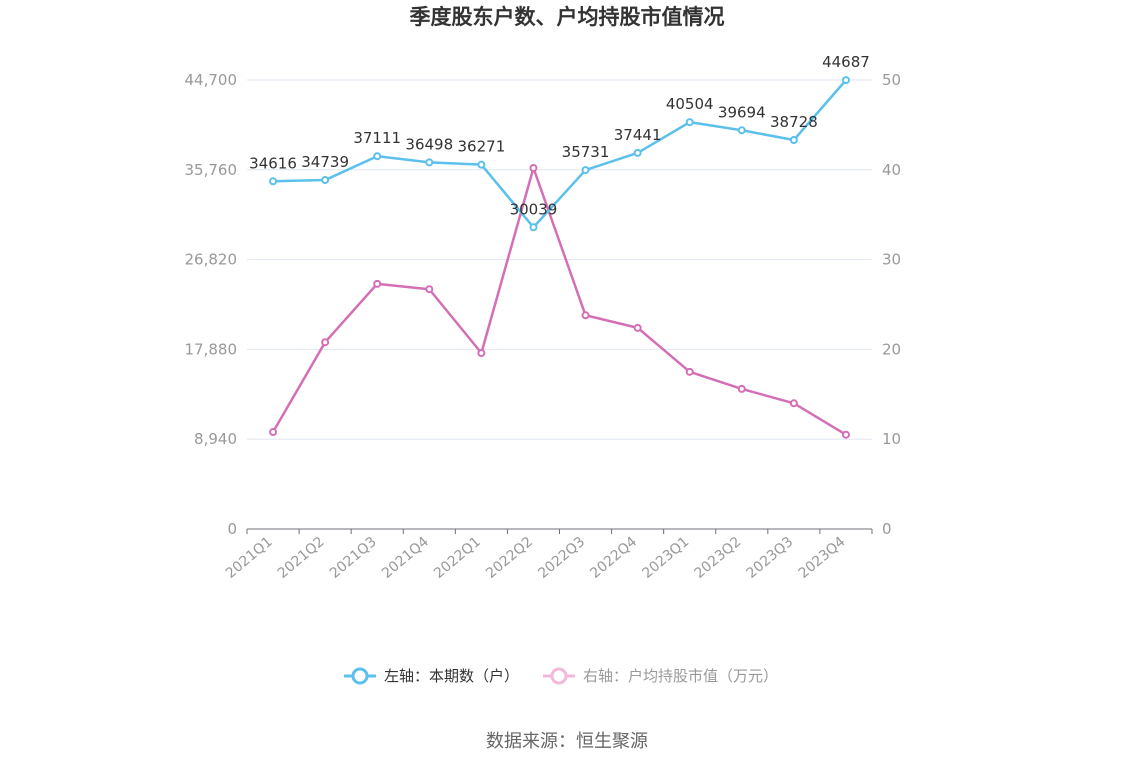  I want to click on legend-item-right-series: 右轴：户均持股市值（万元）, so click(660, 676).